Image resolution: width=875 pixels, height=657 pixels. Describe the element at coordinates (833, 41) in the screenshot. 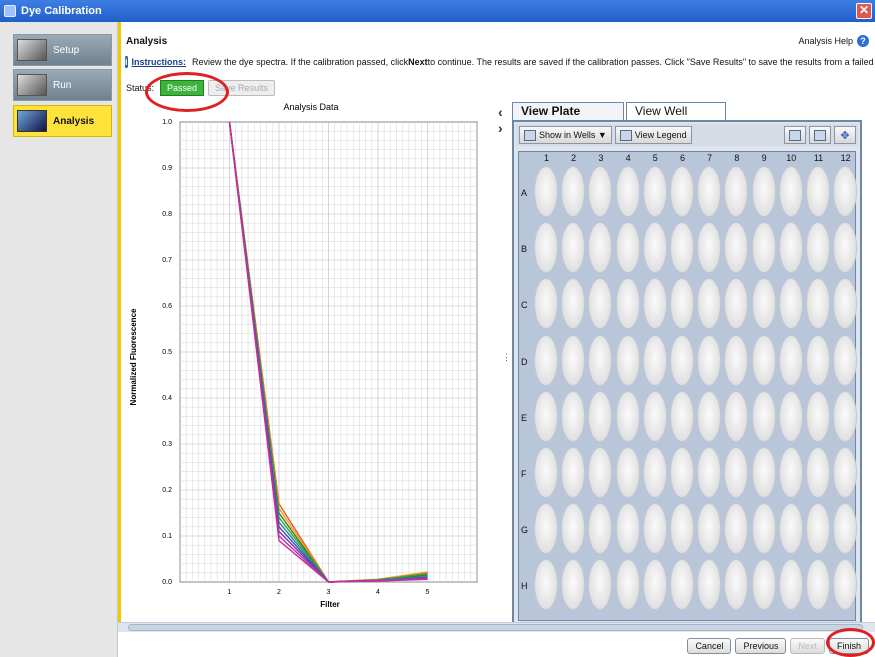

I see `analysis-help-link: Analysis Help ?` at that location.